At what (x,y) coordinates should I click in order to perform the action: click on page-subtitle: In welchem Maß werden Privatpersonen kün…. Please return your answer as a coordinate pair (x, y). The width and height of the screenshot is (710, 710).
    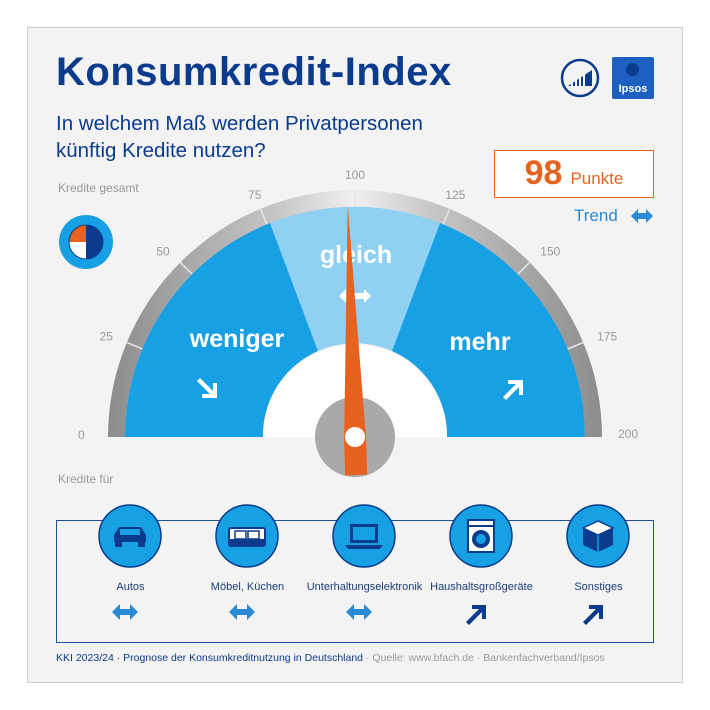
    Looking at the image, I should click on (276, 137).